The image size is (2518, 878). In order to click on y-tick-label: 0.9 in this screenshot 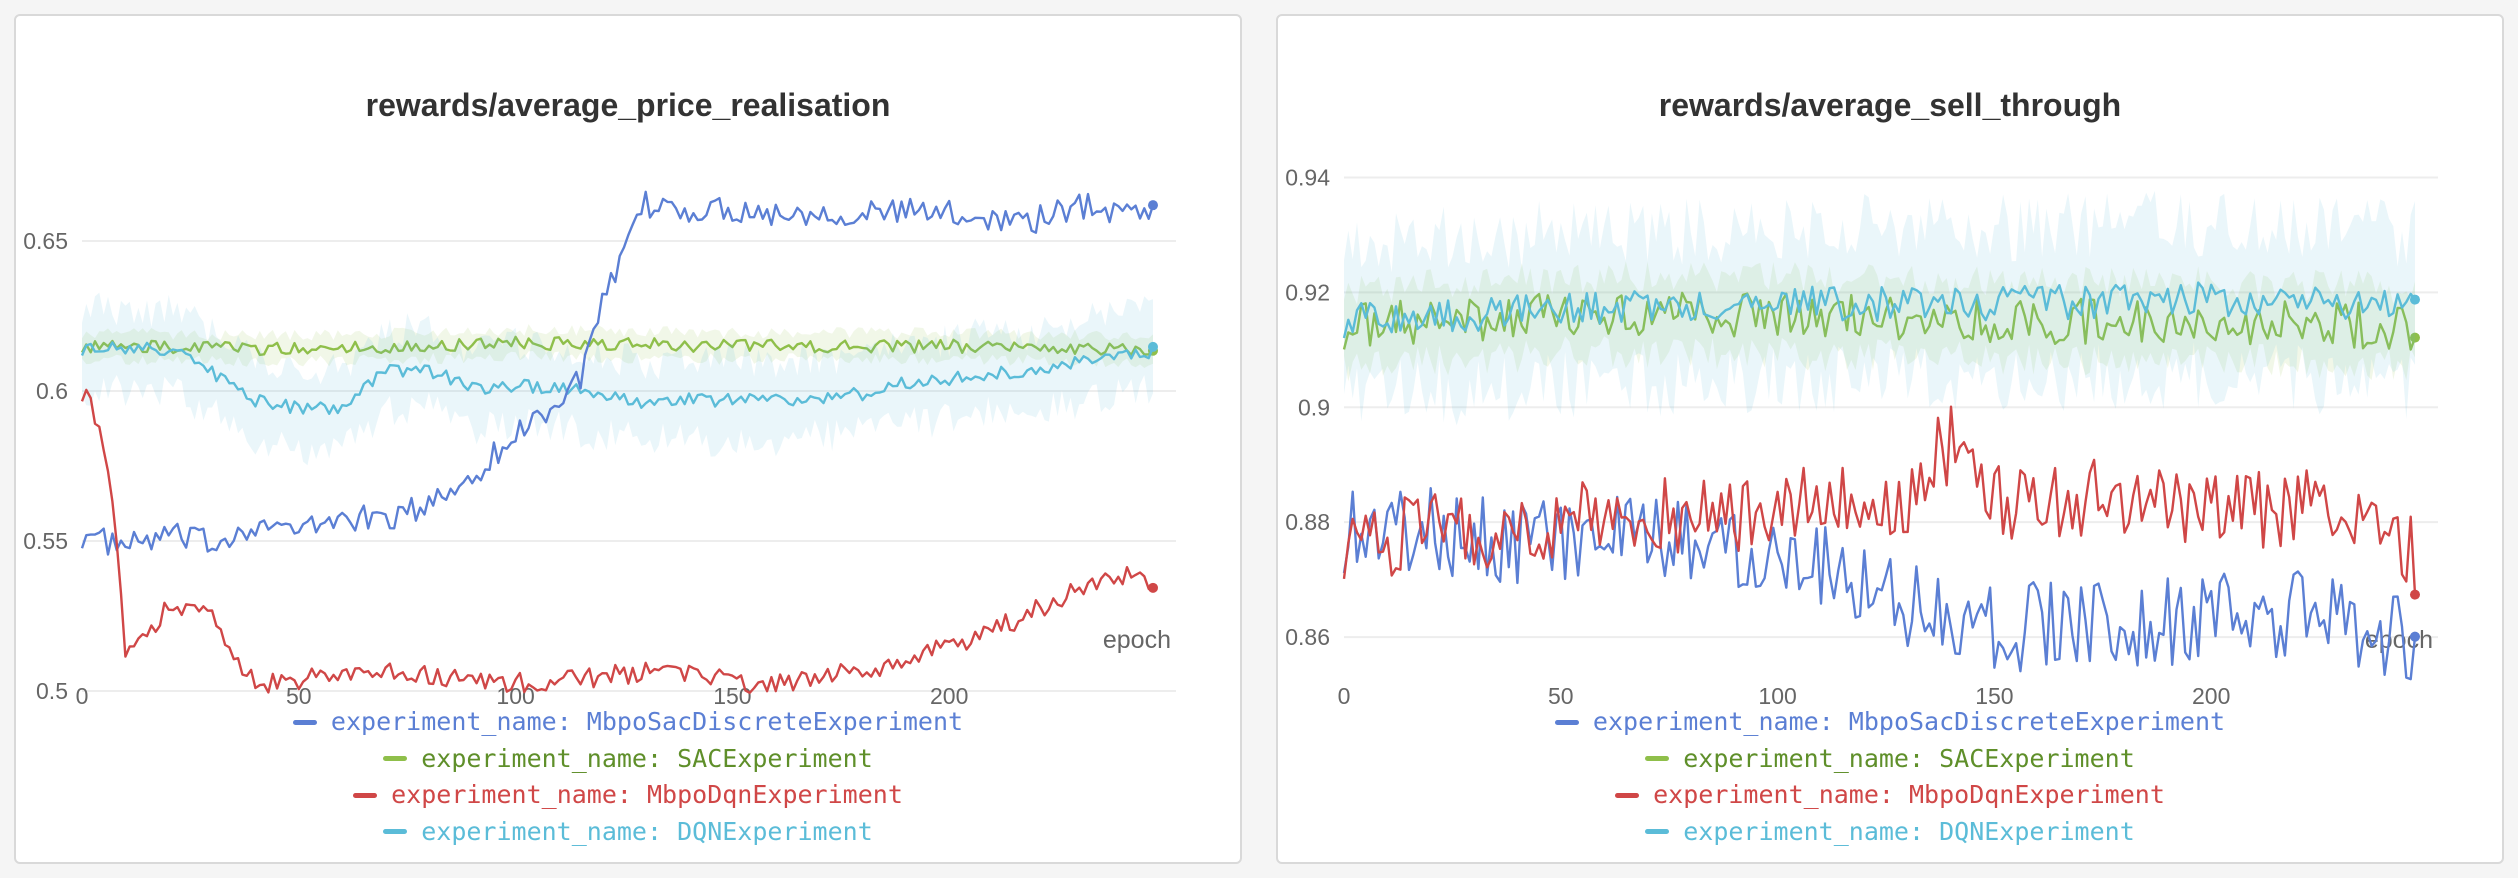, I will do `click(1314, 407)`.